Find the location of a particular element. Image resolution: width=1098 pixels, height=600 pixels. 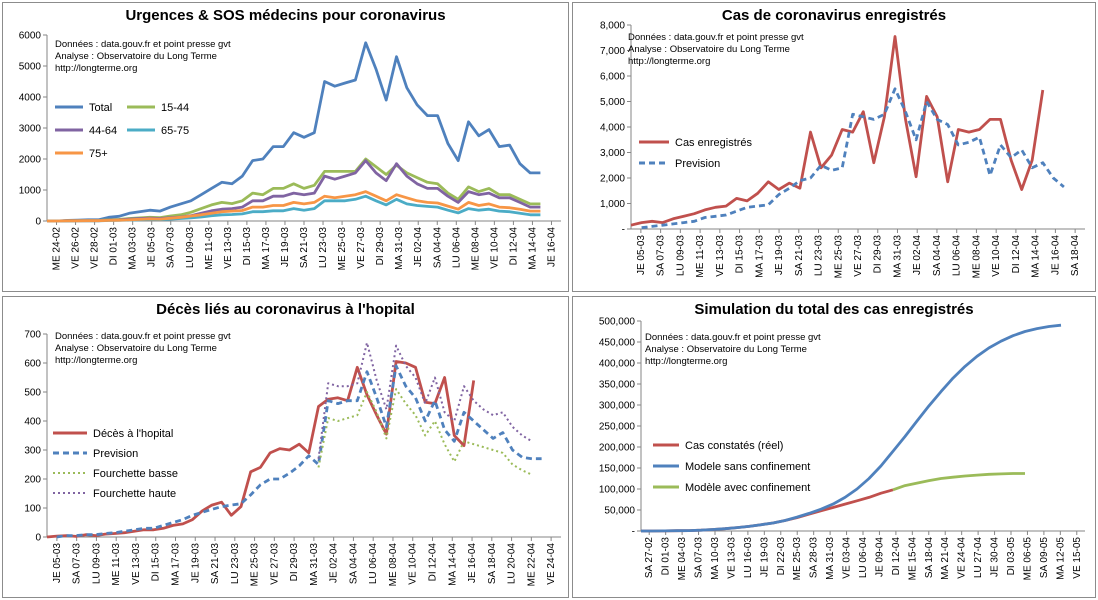

legend-label: Modèle avec confinement is located at coordinates (747, 488).